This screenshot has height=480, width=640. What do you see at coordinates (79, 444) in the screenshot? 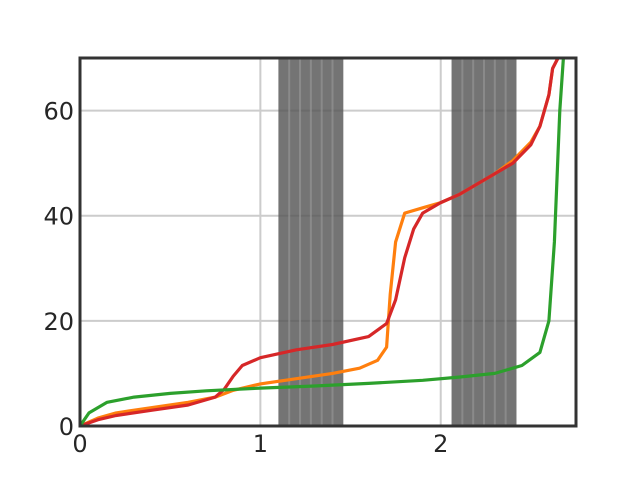
I see `x-tick-label: 0` at bounding box center [79, 444].